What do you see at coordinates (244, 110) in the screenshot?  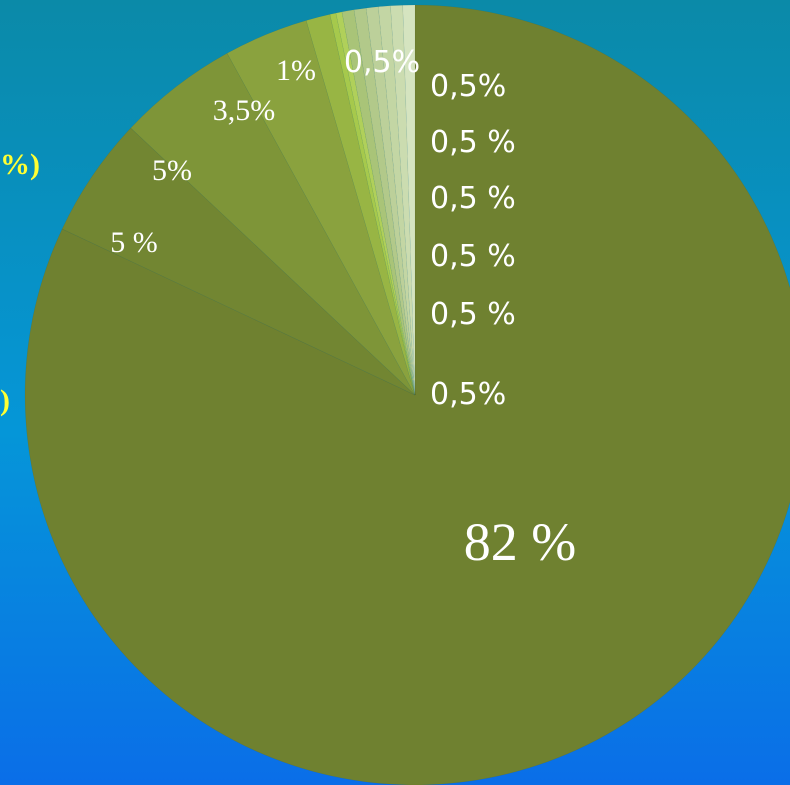 I see `slice-label: 3,5%` at bounding box center [244, 110].